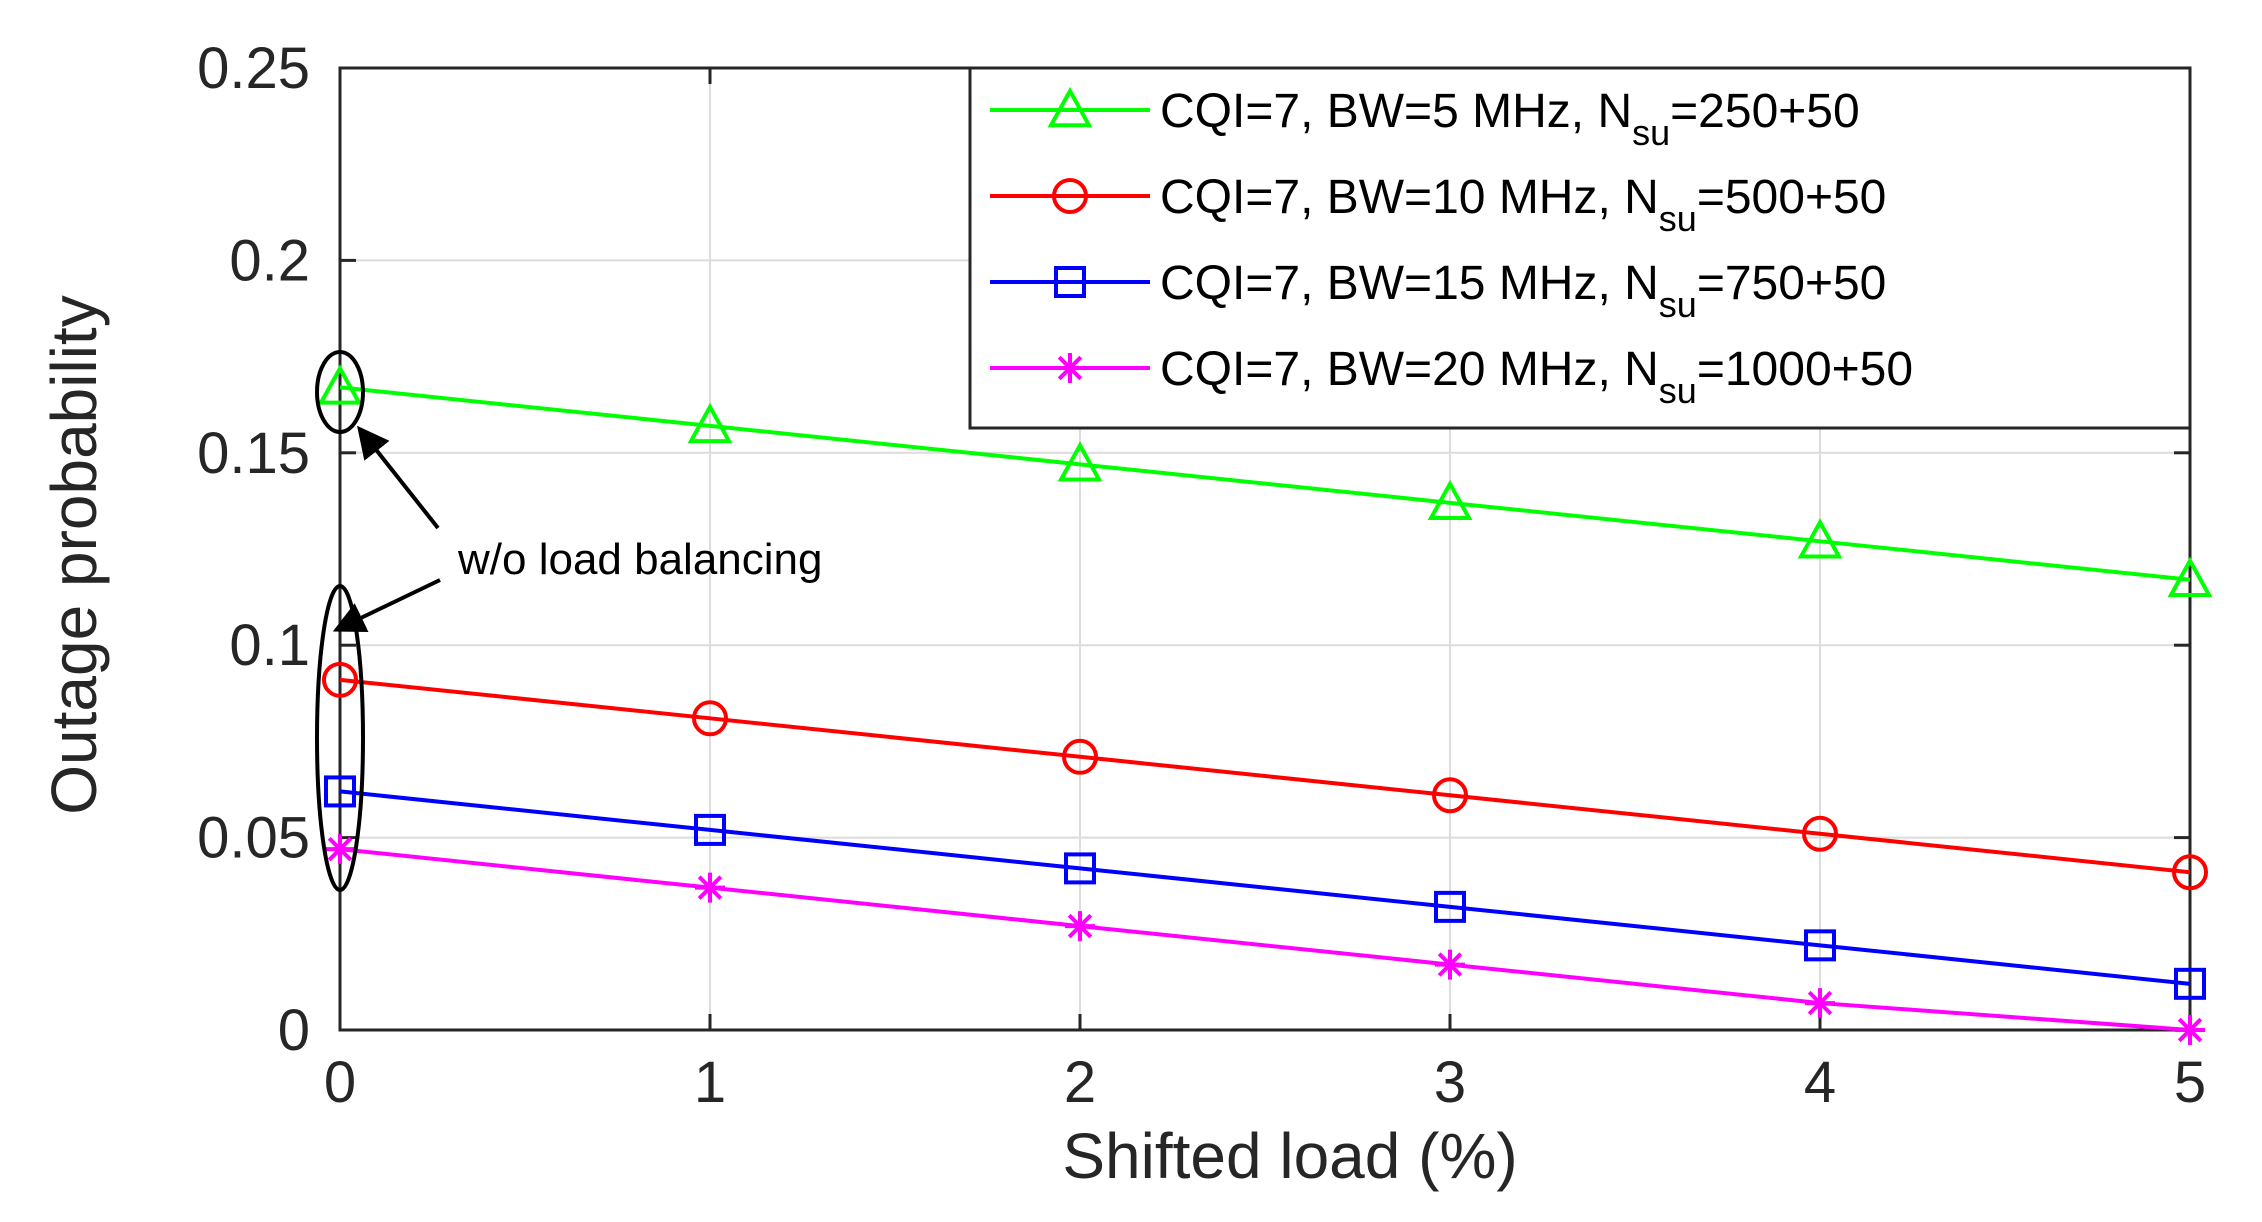  Describe the element at coordinates (253, 453) in the screenshot. I see `y-tick-label: 0.15` at that location.